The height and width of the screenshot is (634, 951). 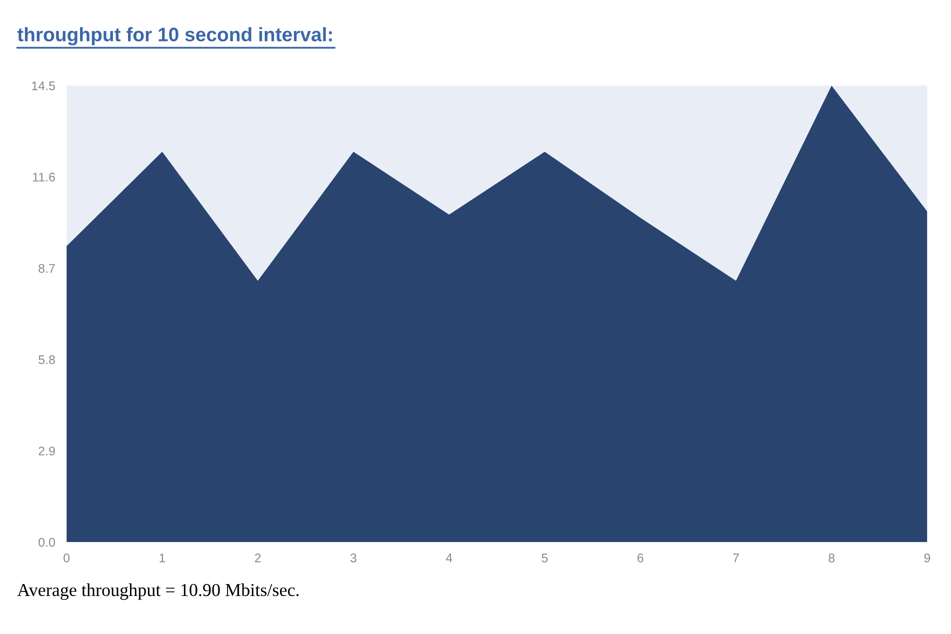 What do you see at coordinates (353, 558) in the screenshot?
I see `x-tick-label: 3` at bounding box center [353, 558].